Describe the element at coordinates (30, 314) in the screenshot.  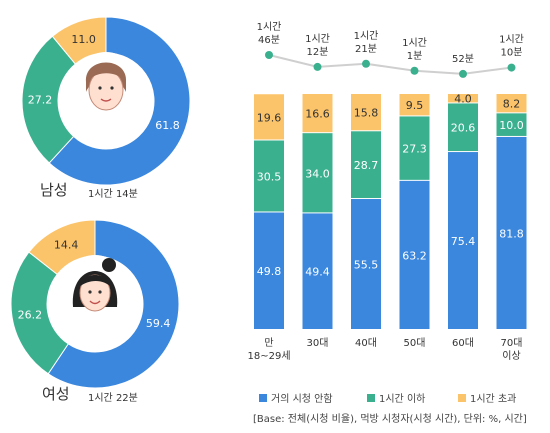
I see `donut-value-label: 26.2` at that location.